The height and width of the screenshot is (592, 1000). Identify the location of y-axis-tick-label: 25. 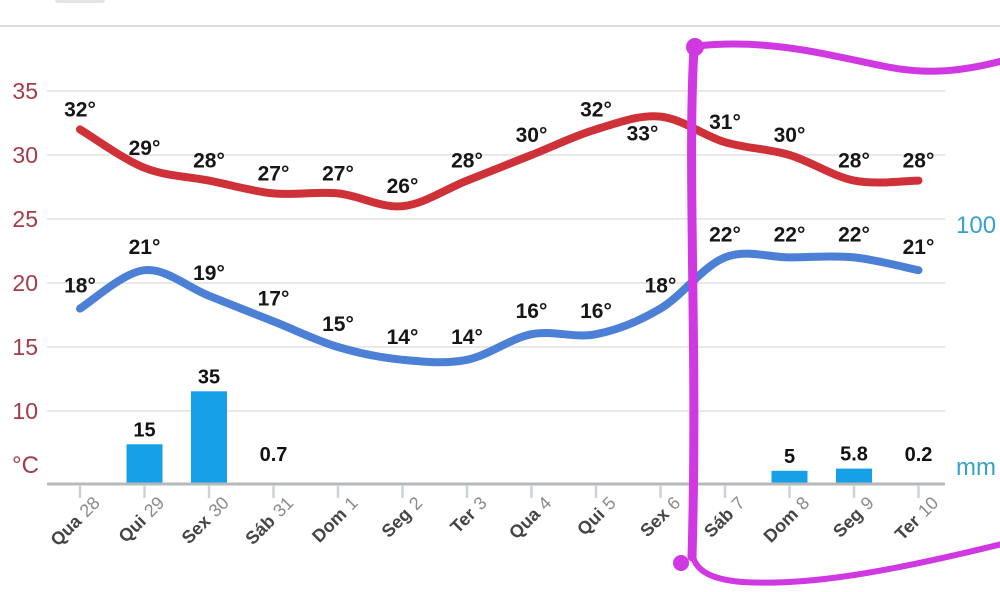
(25, 219).